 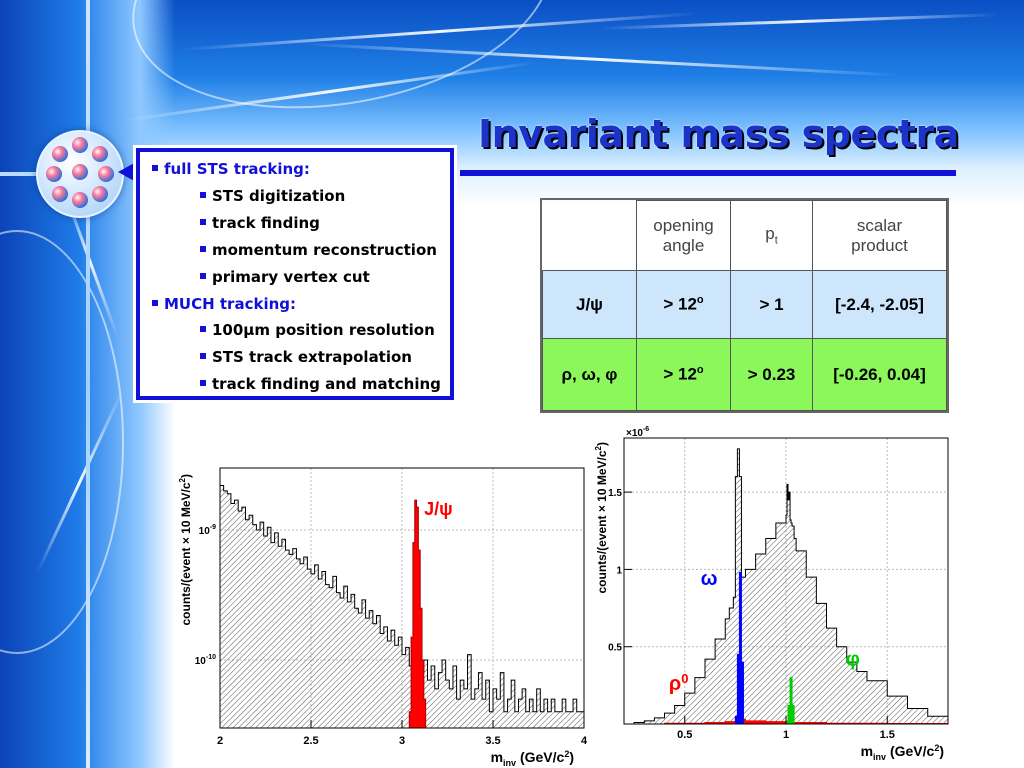 What do you see at coordinates (438, 509) in the screenshot?
I see `jpsi-label: J/ψ` at bounding box center [438, 509].